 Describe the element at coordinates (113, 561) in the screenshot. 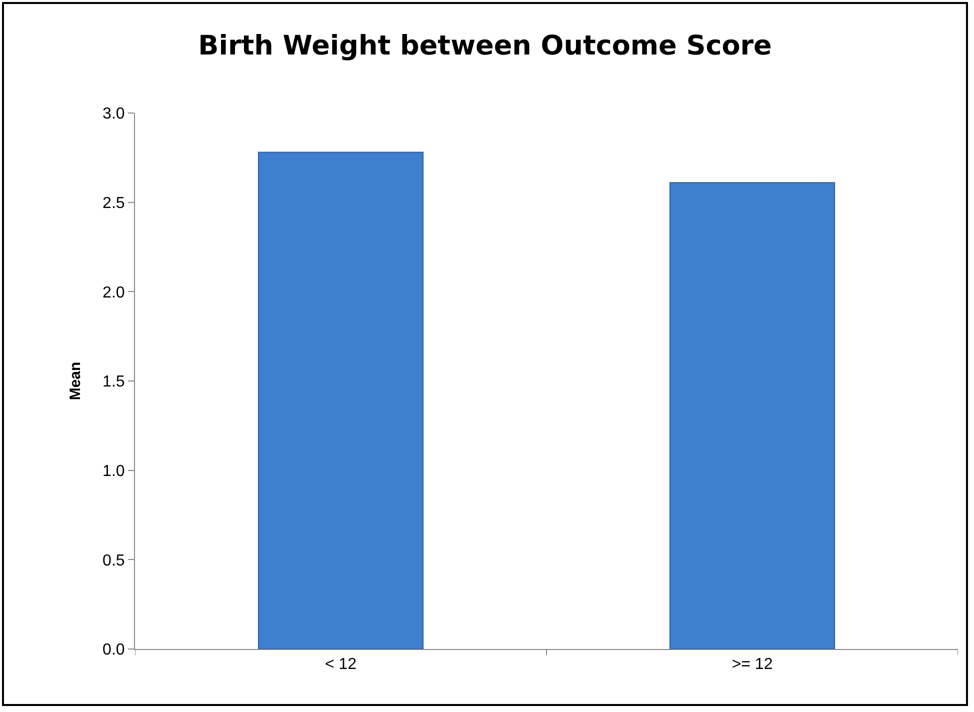

I see `y-tick-label: 0.5` at that location.